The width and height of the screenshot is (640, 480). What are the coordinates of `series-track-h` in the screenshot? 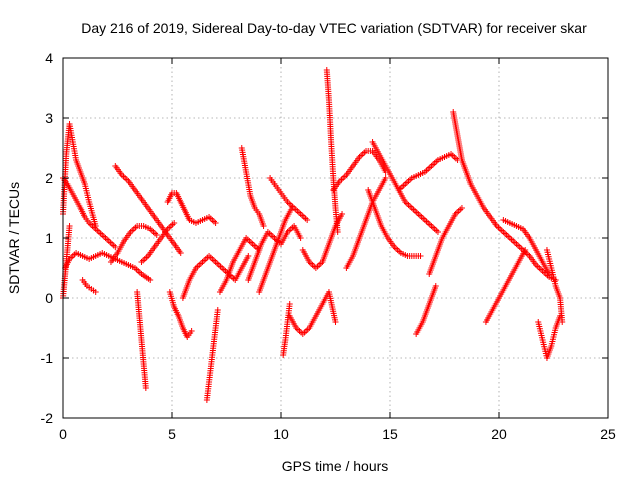 It's located at (141, 340).